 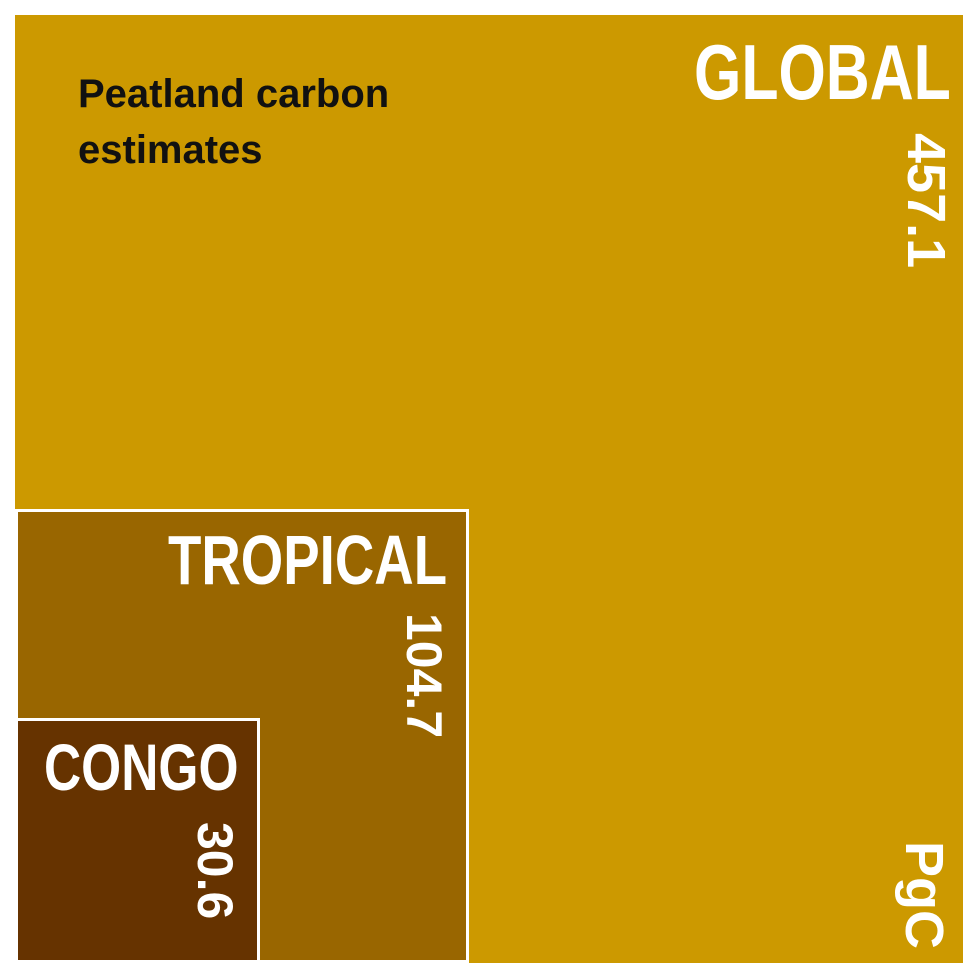 I want to click on chart-title: Peatland carbon estimates, so click(x=234, y=122).